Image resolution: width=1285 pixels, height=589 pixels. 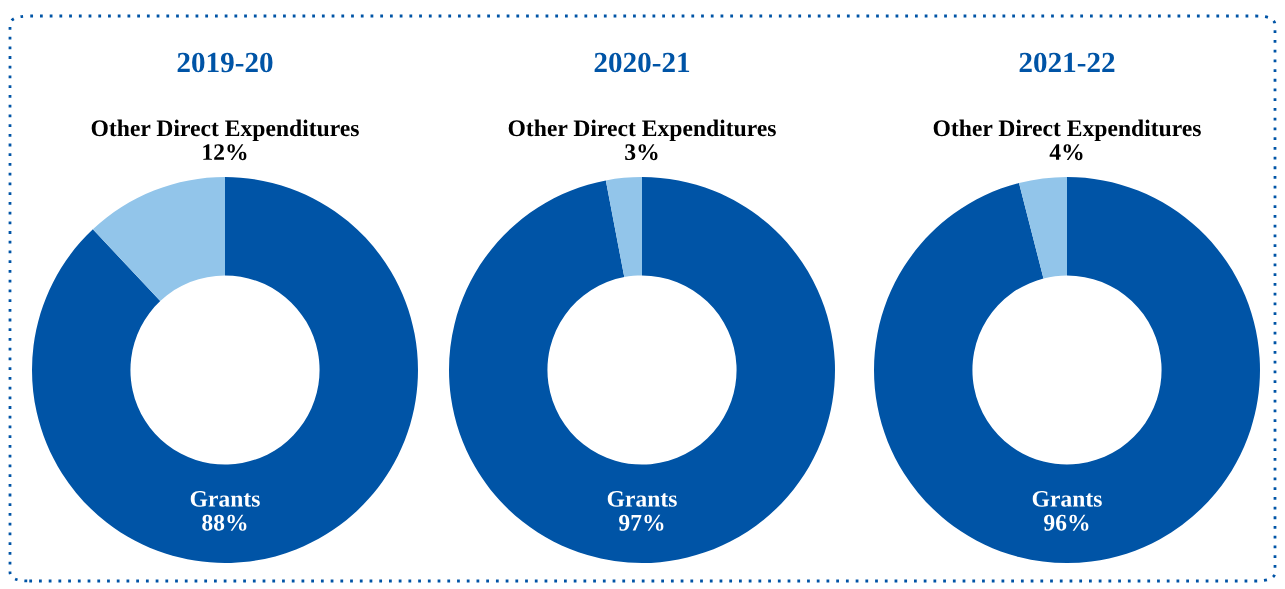 What do you see at coordinates (641, 152) in the screenshot?
I see `data-label: 3%` at bounding box center [641, 152].